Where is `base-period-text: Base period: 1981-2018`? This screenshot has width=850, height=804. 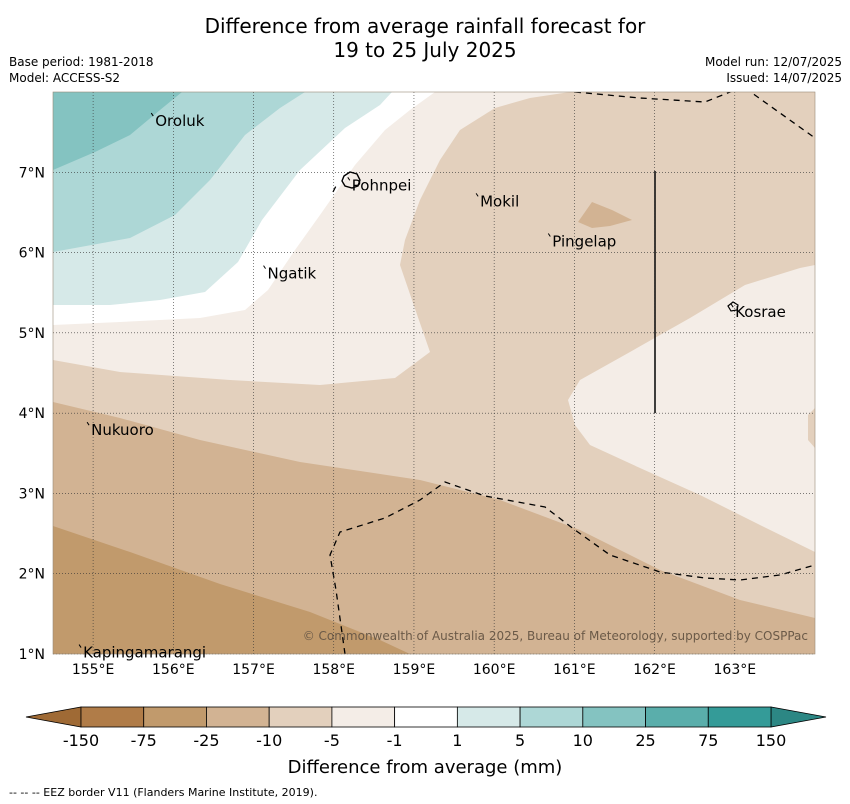
base-period-text: Base period: 1981-2018 is located at coordinates (81, 62).